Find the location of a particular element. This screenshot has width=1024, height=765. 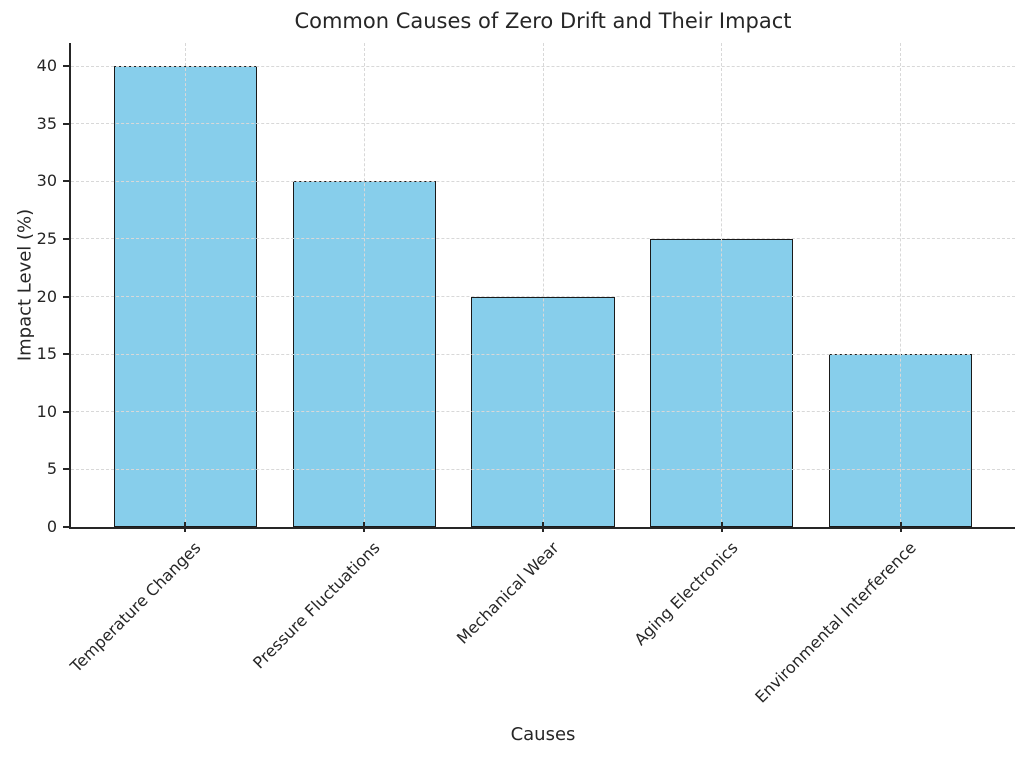

y-axis-spine is located at coordinates (70, 286).